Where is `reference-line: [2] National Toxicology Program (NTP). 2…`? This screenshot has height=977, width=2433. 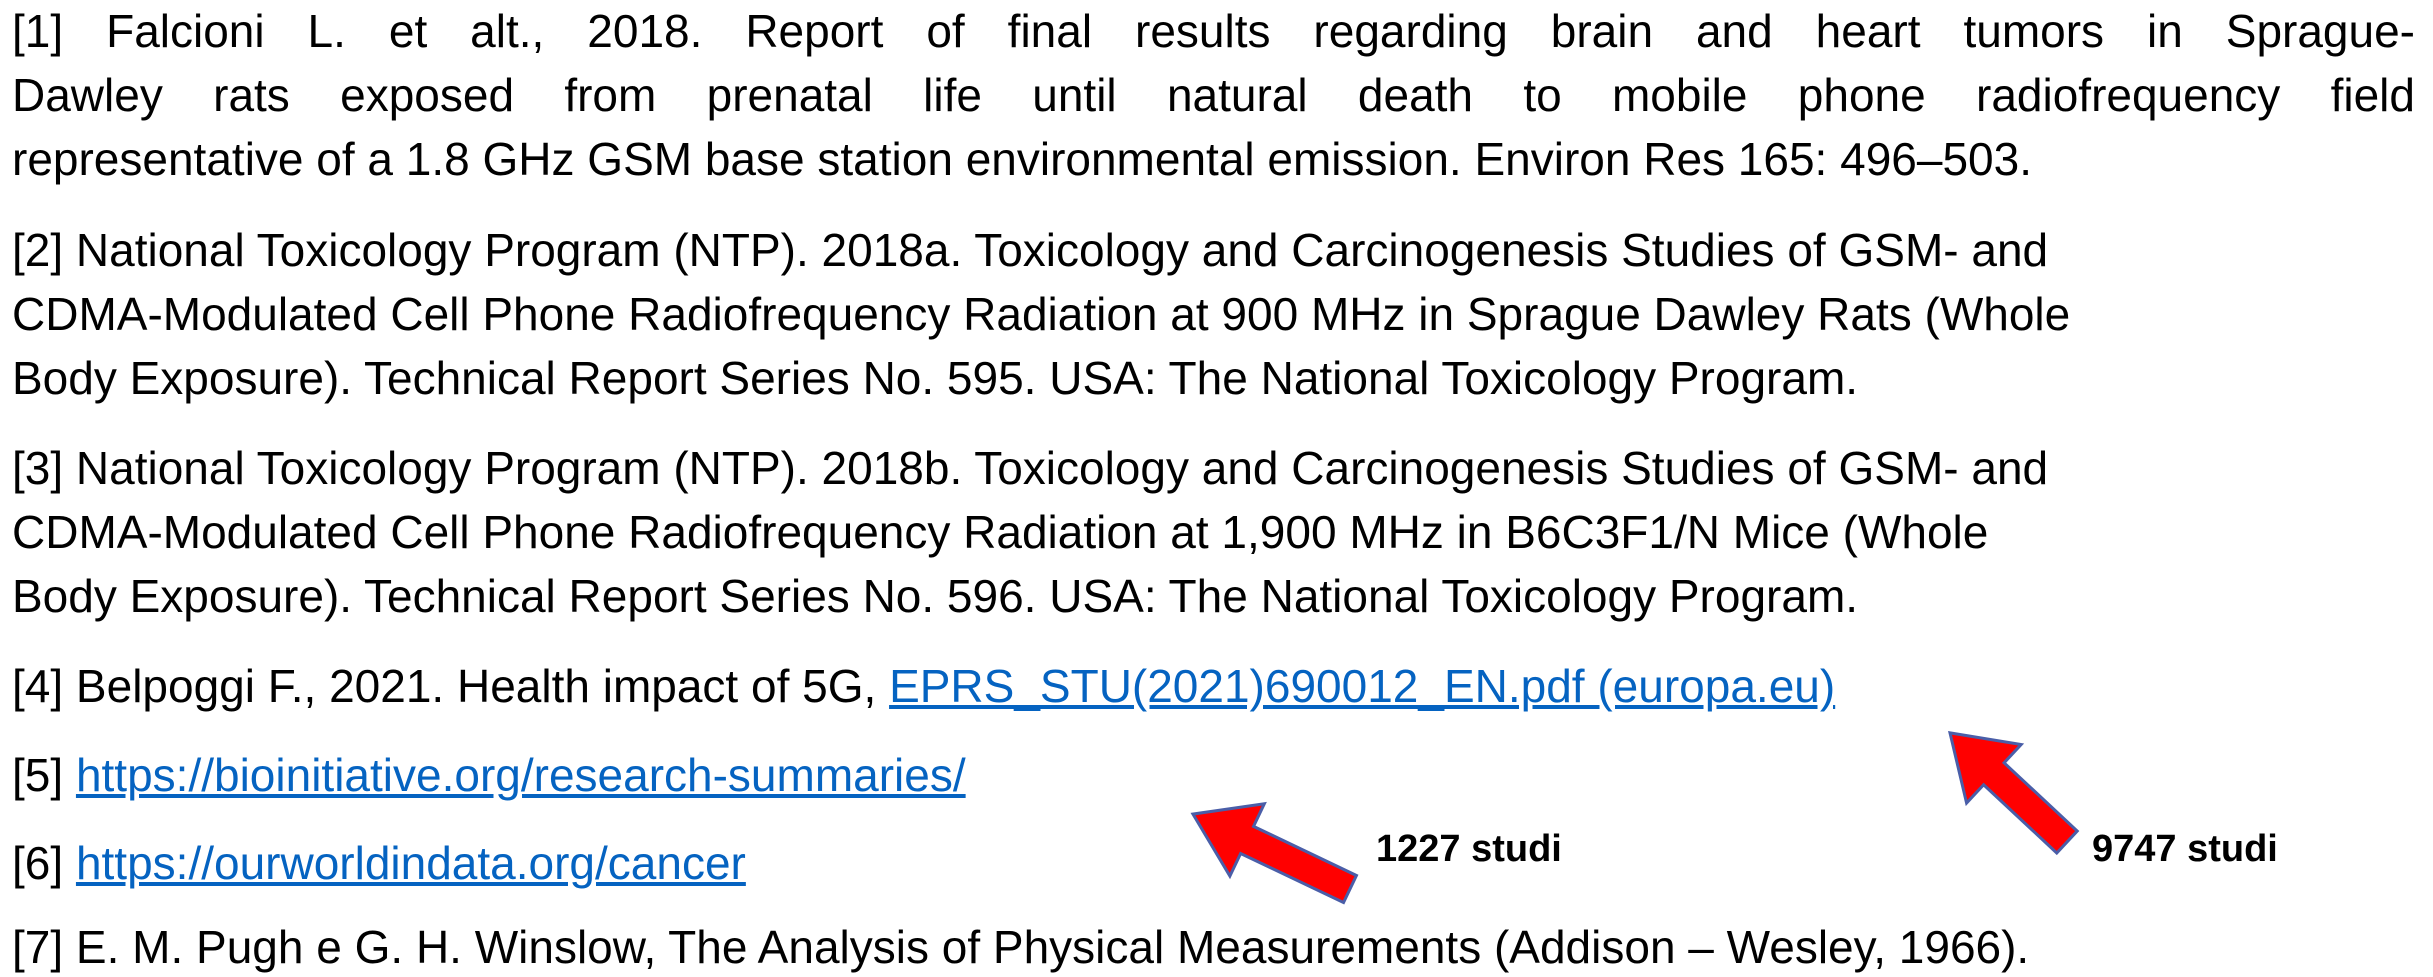
reference-line: [2] National Toxicology Program (NTP). 2… is located at coordinates (1030, 250).